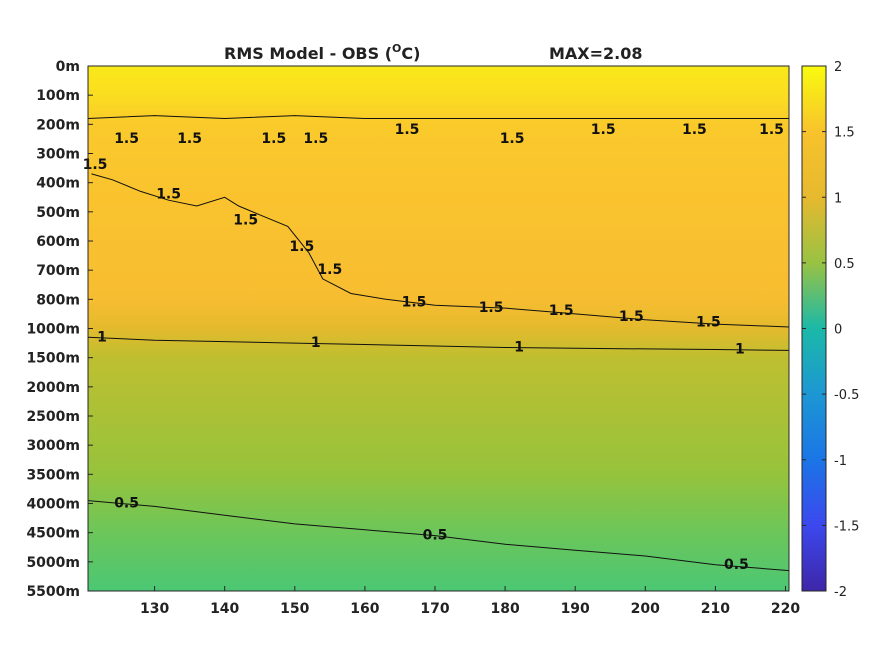 The width and height of the screenshot is (875, 656). Describe the element at coordinates (575, 609) in the screenshot. I see `x-tick-label: 190` at that location.